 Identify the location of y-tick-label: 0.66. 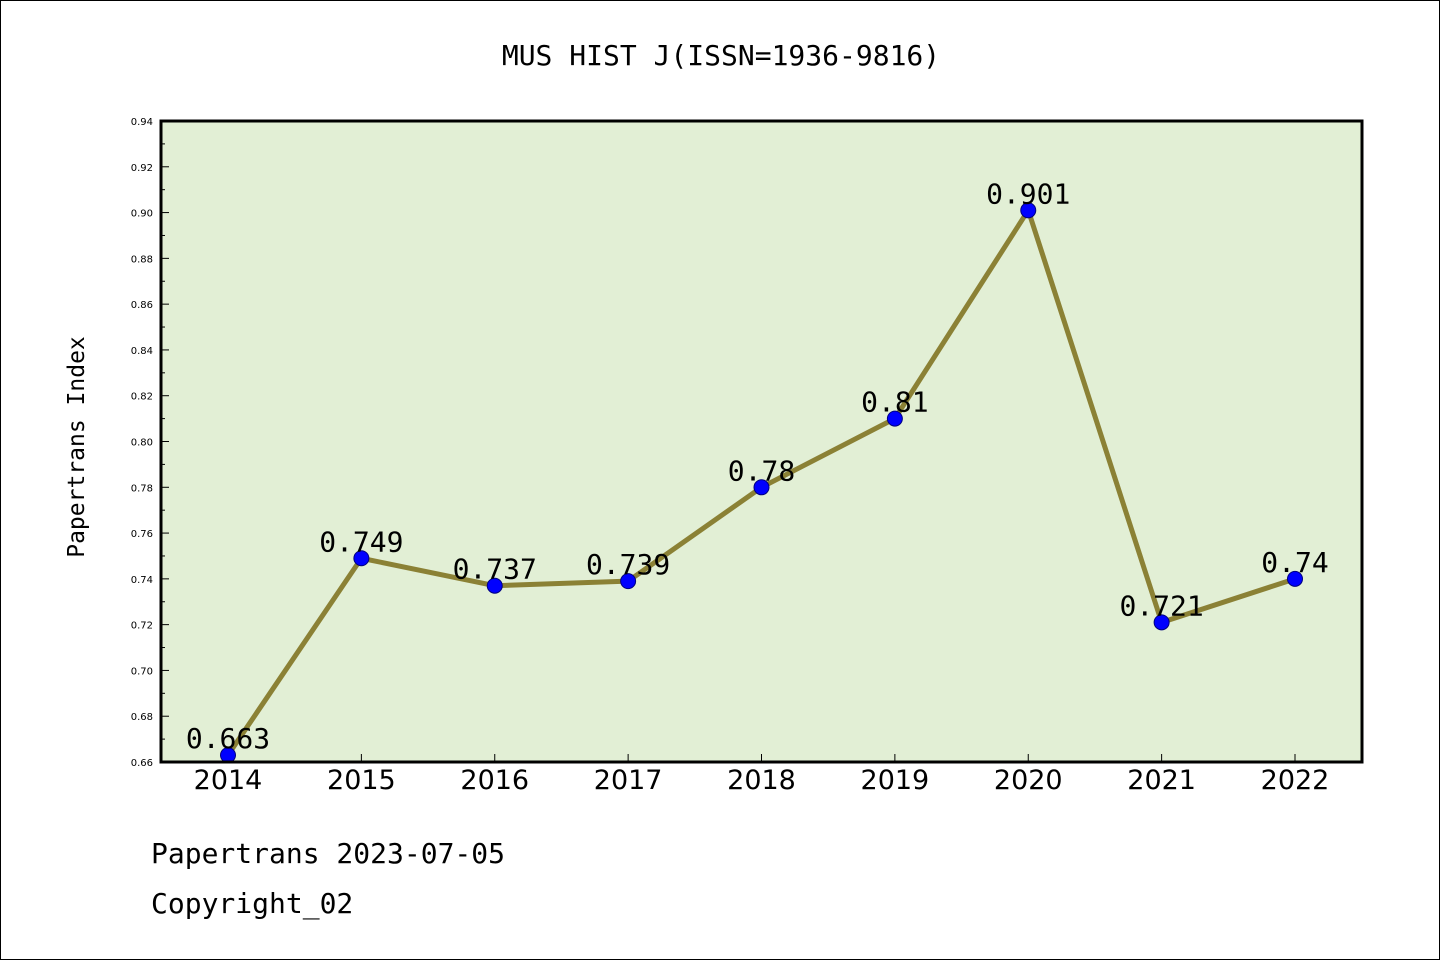
(142, 763).